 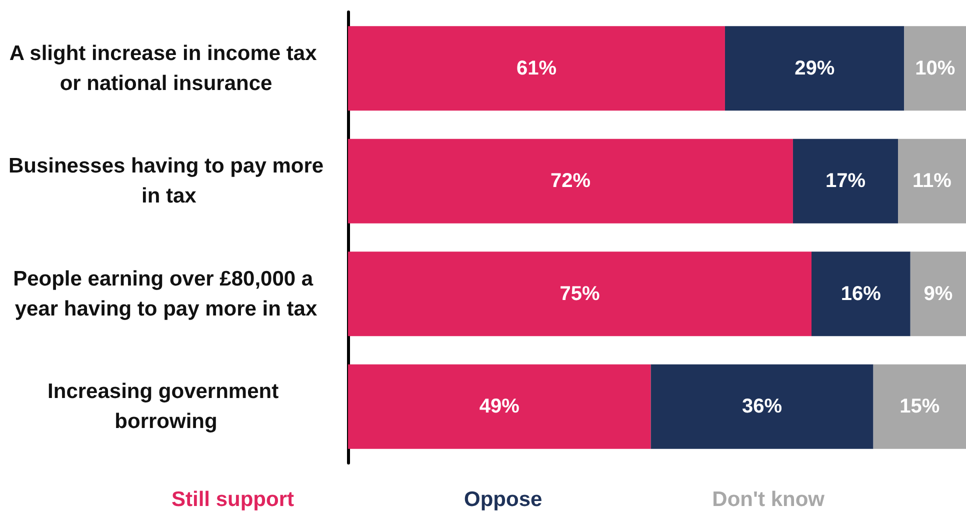 I want to click on text: Still support, so click(x=233, y=499).